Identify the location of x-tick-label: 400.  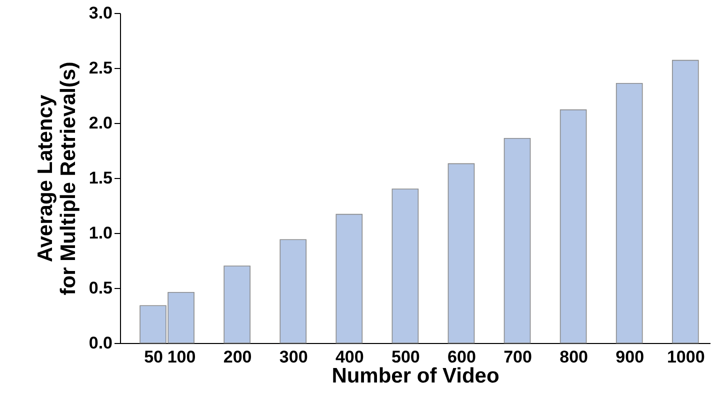
(349, 357).